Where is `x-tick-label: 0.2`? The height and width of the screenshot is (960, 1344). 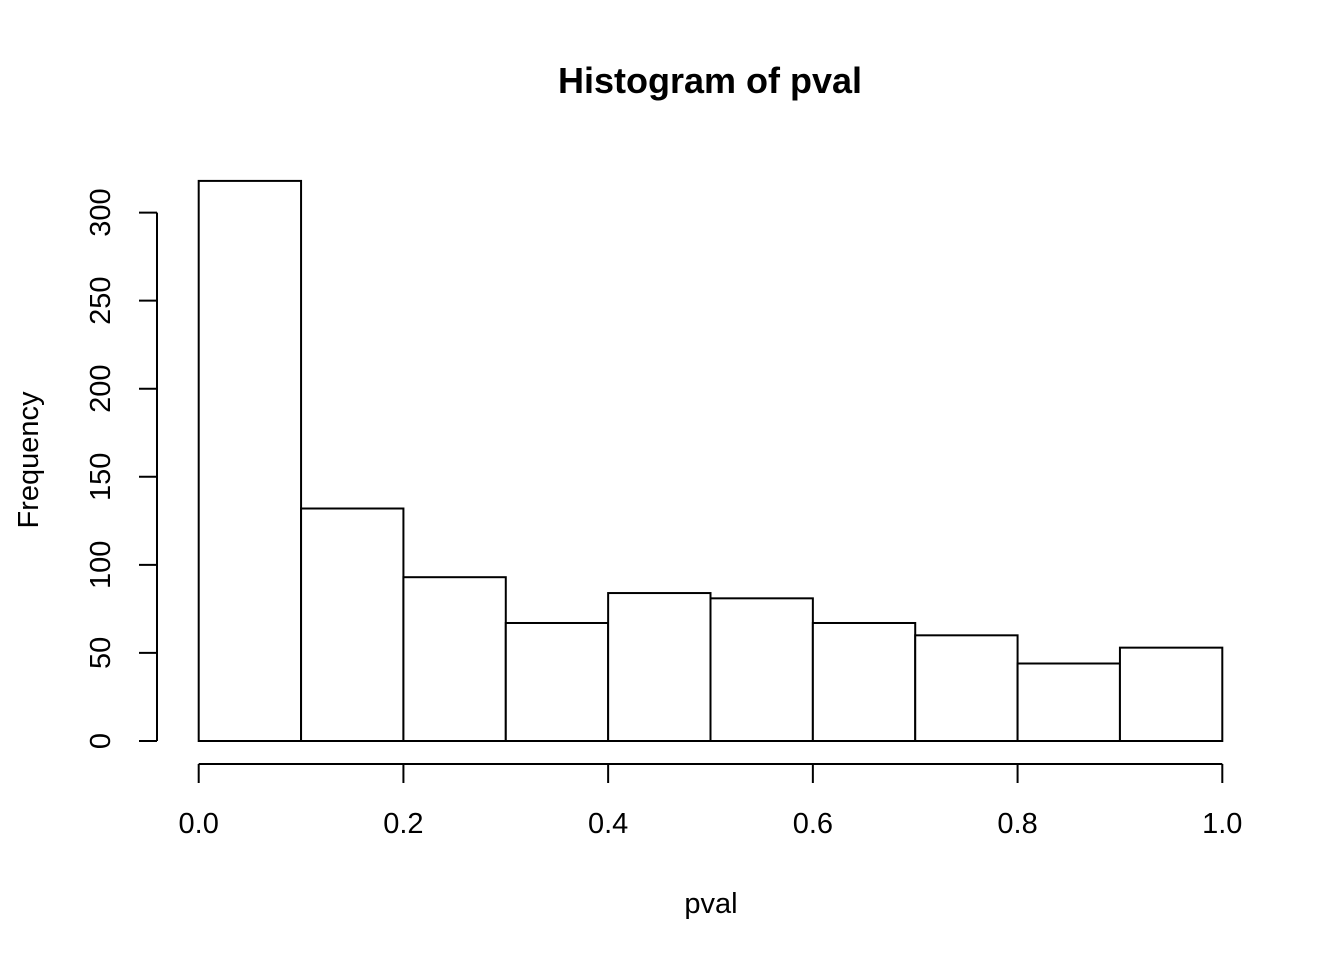
x-tick-label: 0.2 is located at coordinates (403, 824).